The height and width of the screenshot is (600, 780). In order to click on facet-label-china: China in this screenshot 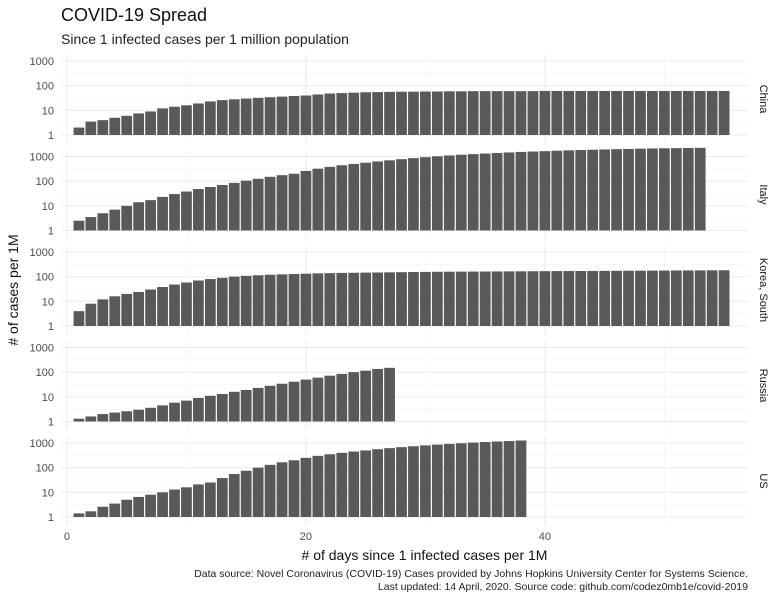, I will do `click(763, 100)`.